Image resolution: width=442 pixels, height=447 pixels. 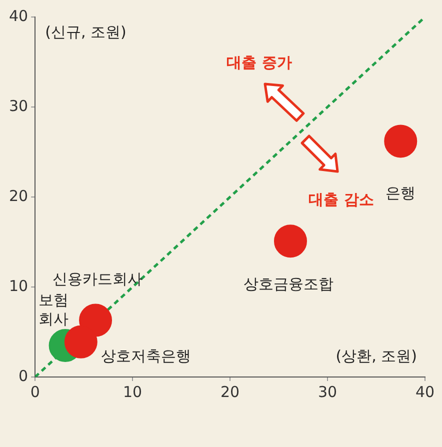 I want to click on y-tick-label: 10, so click(x=18, y=285).